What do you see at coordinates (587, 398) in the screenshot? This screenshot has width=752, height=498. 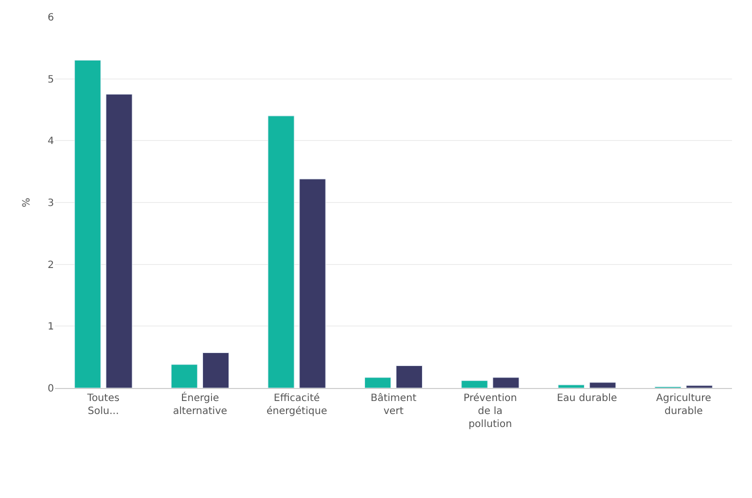 I see `x-tick-label: Eau durable` at bounding box center [587, 398].